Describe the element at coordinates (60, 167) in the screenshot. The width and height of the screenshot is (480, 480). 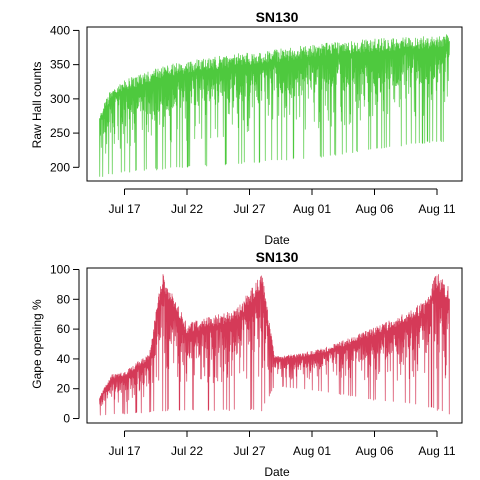
I see `y-tick-label: 200` at that location.